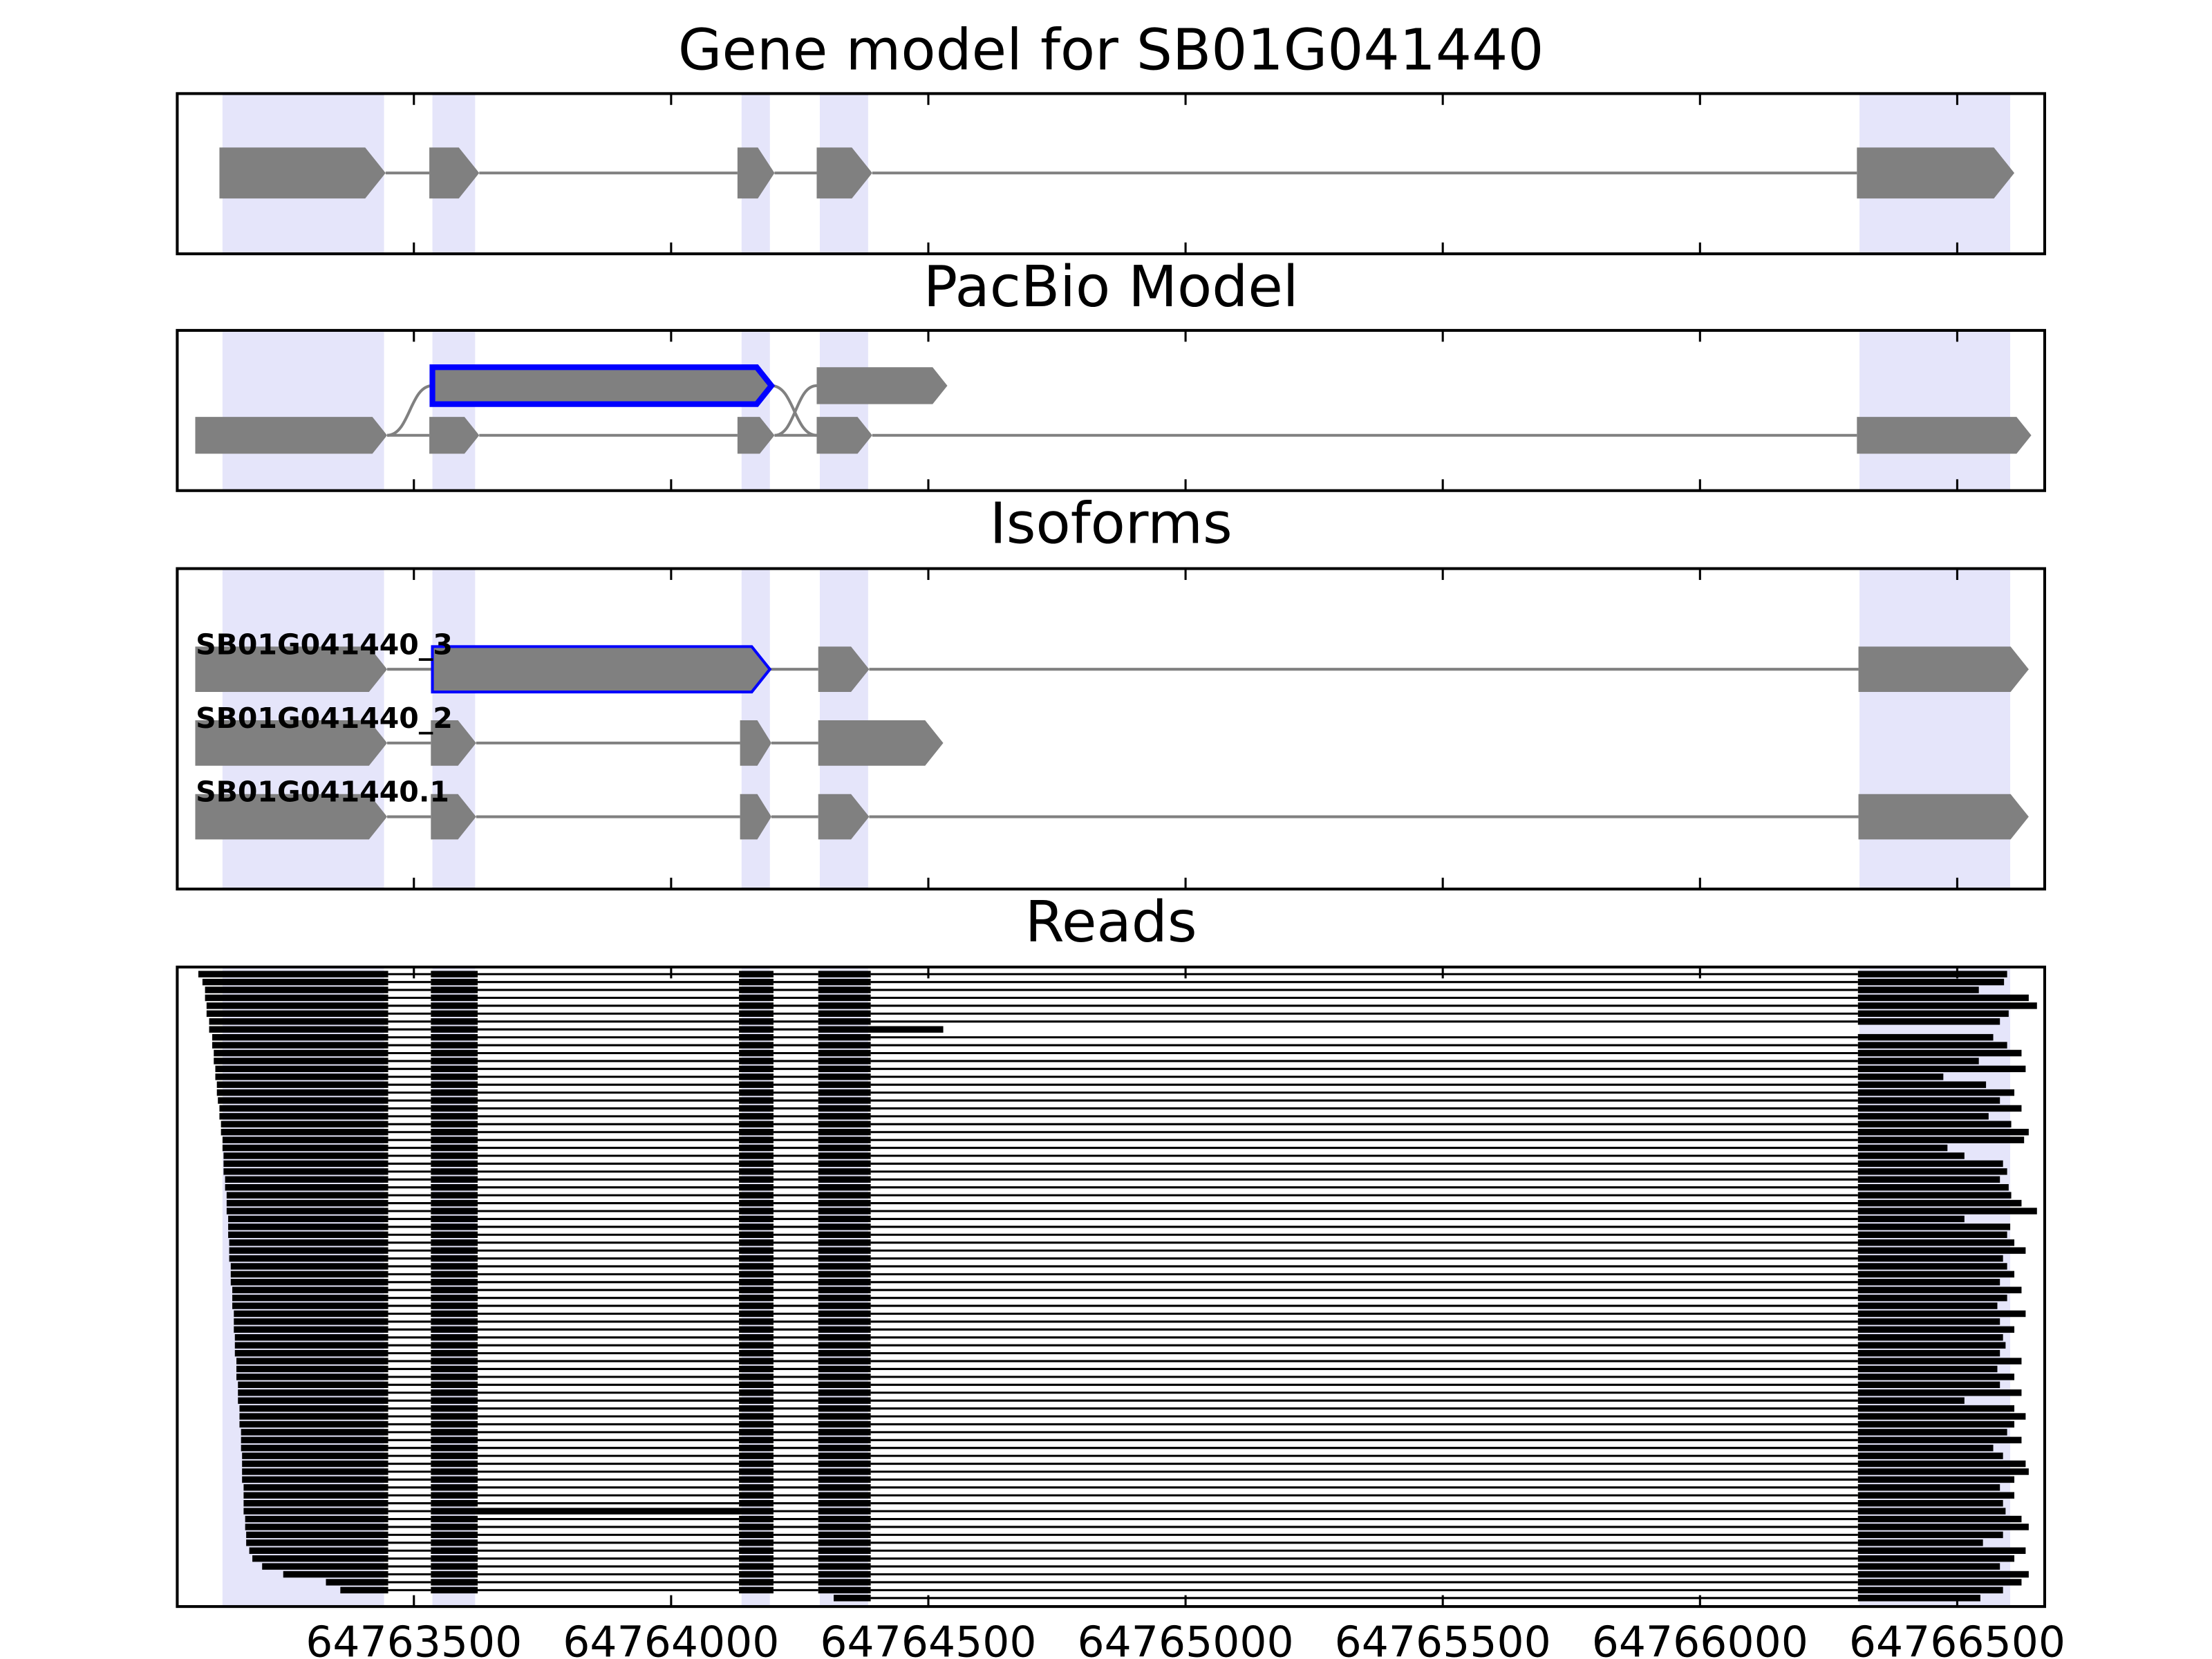 This screenshot has height=1659, width=2212. Describe the element at coordinates (756, 411) in the screenshot. I see `exon-highlight` at that location.